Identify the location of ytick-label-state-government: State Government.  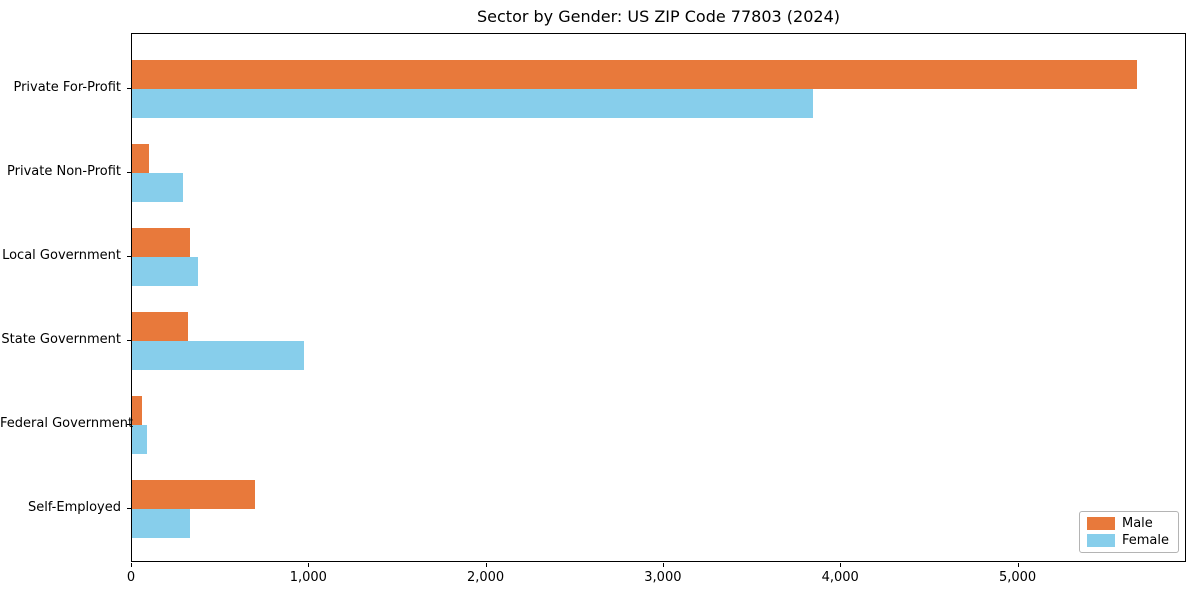
(61, 339).